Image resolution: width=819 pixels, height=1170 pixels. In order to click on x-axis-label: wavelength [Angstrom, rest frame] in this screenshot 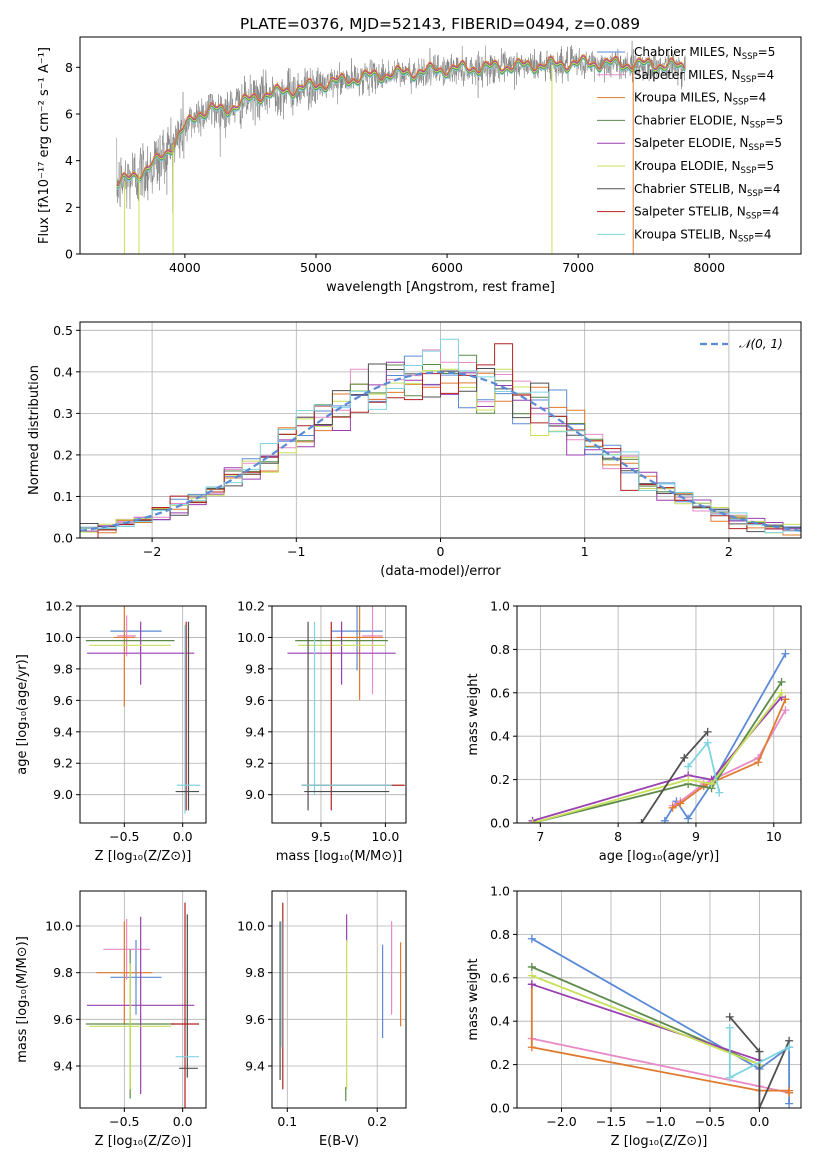, I will do `click(440, 287)`.